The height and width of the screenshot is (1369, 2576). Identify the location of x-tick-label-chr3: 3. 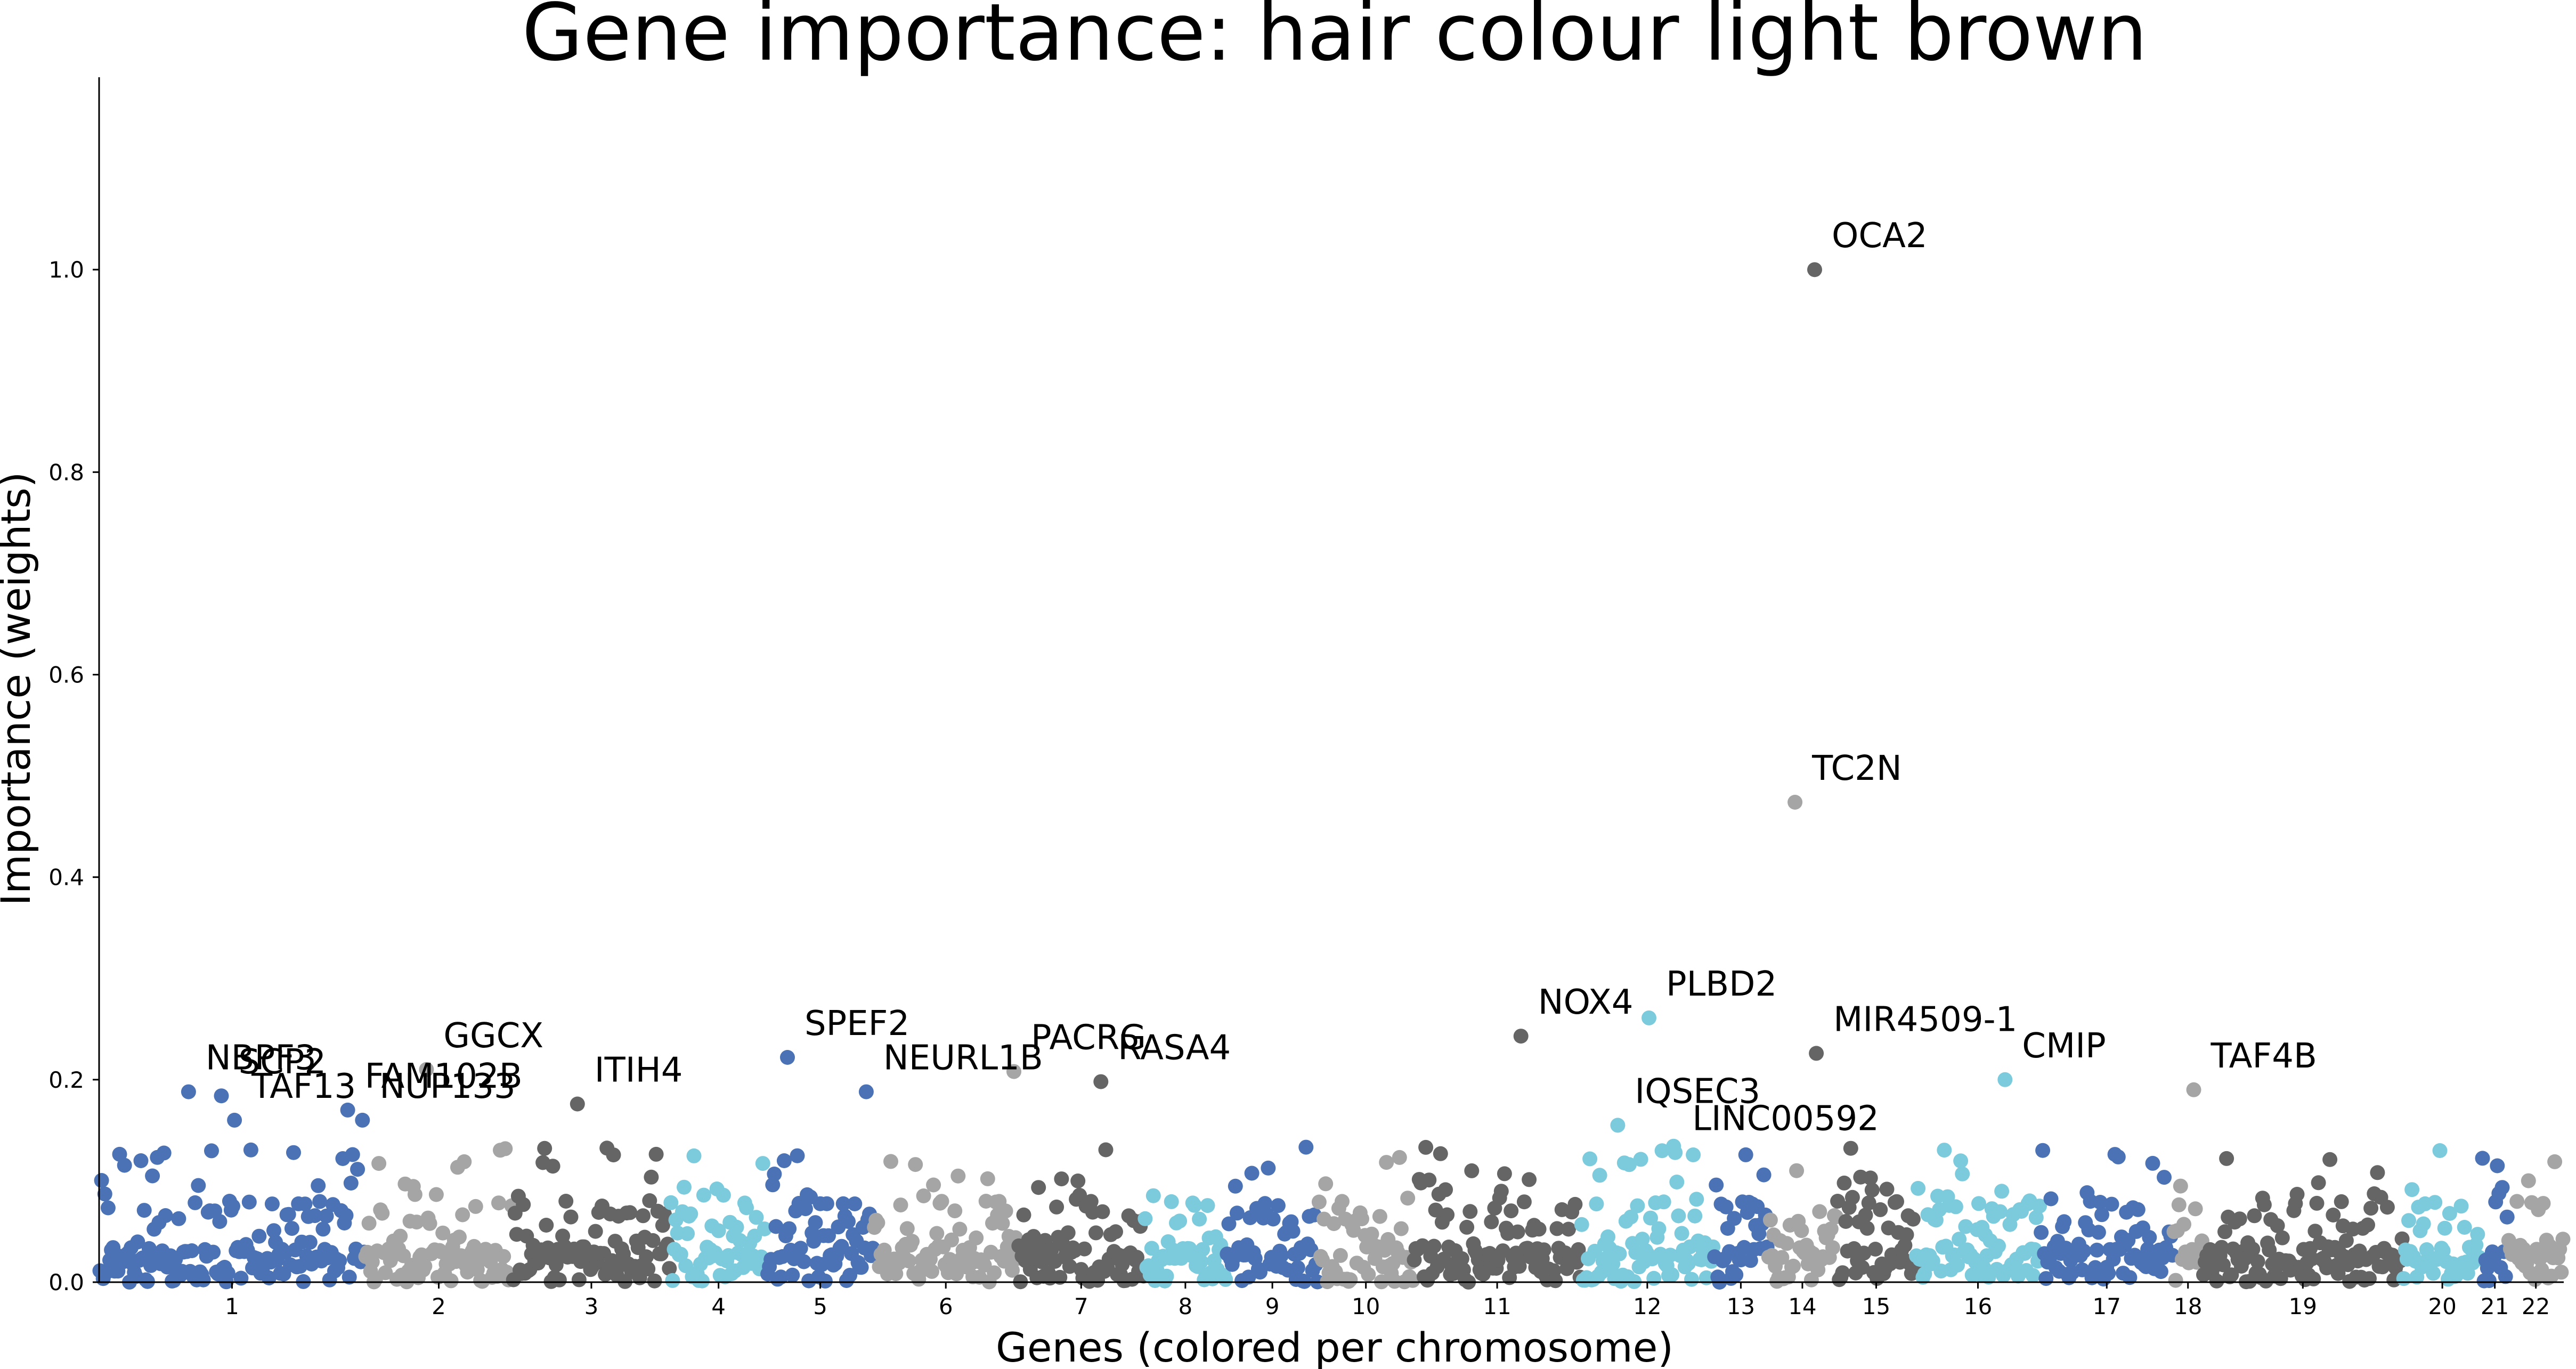
(591, 1306).